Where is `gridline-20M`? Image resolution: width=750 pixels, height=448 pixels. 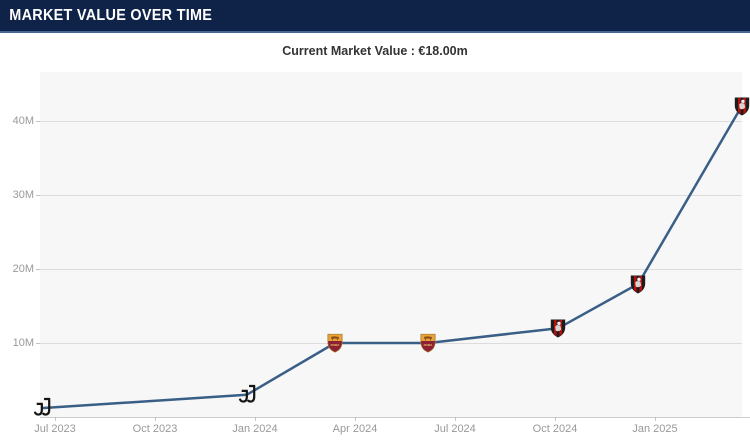
gridline-20M is located at coordinates (391, 269).